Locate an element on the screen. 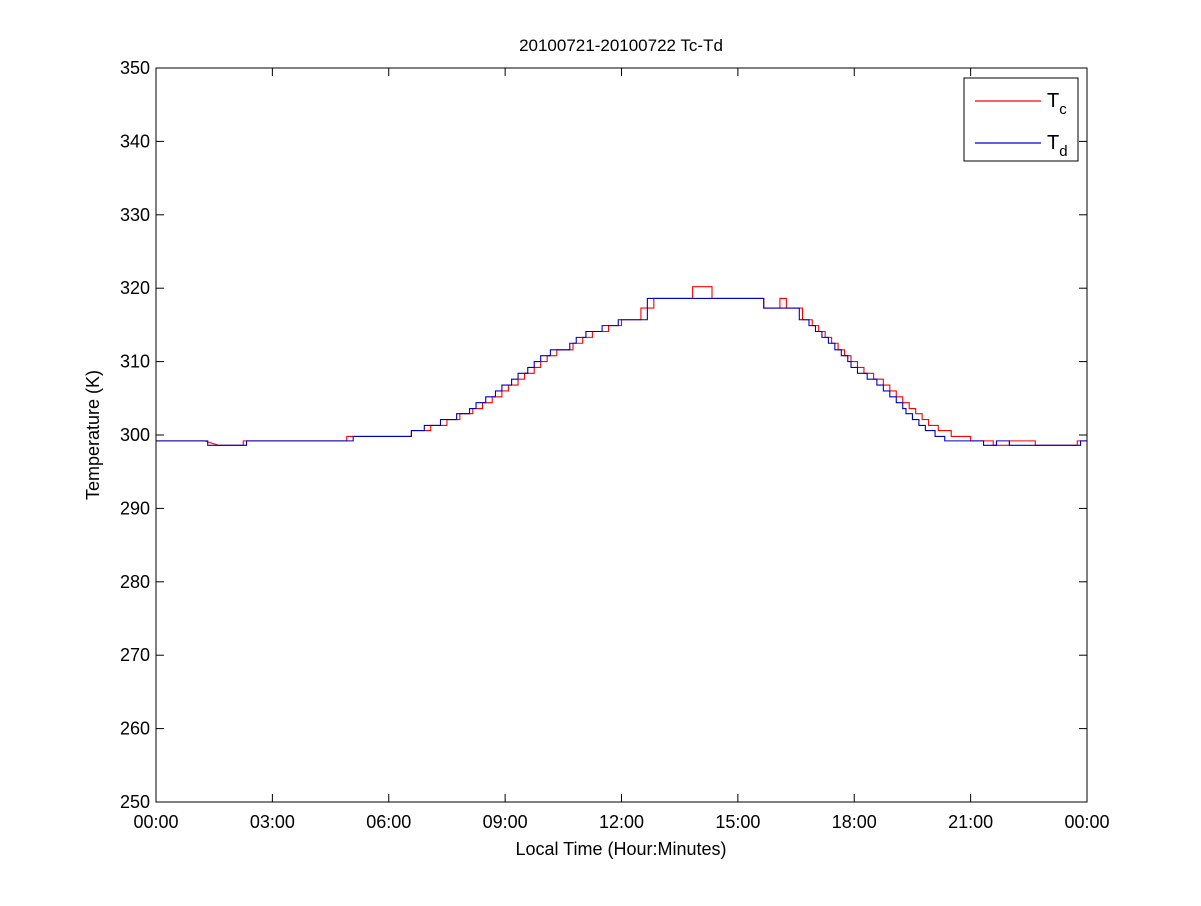  y-tick-label: 260 is located at coordinates (135, 729).